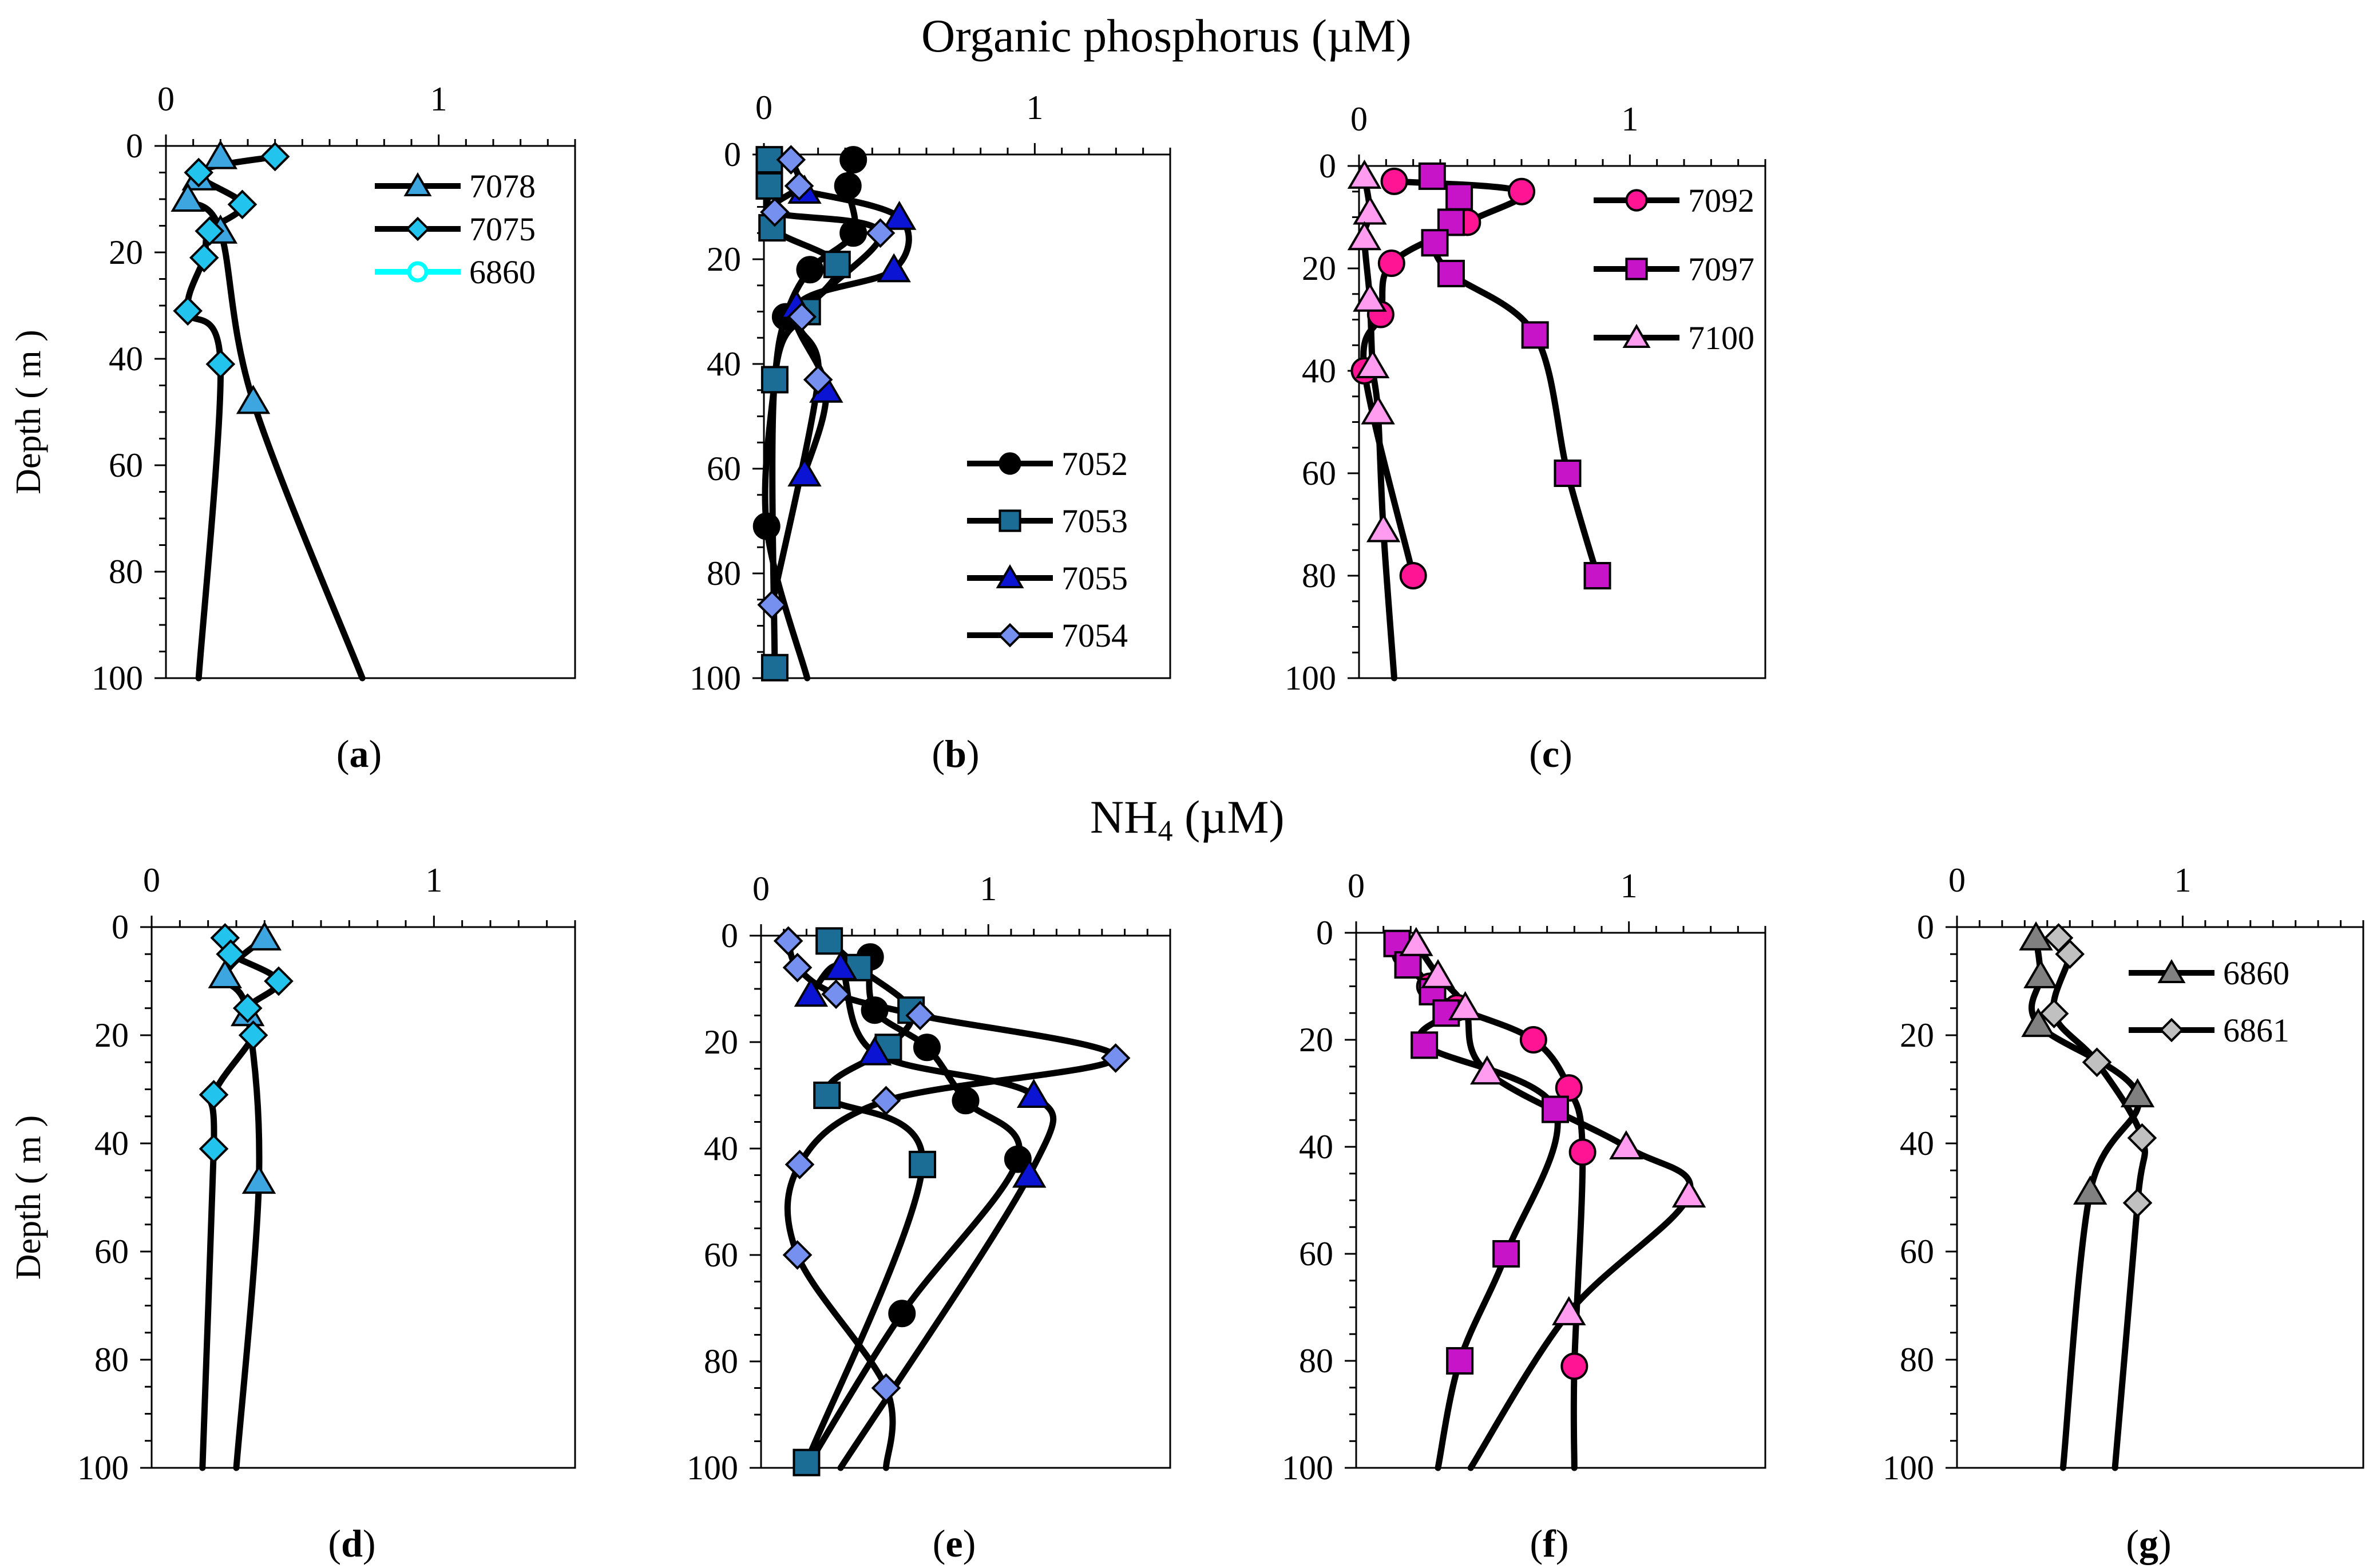  What do you see at coordinates (1165, 831) in the screenshot?
I see `bottom-heading-sub: 4` at bounding box center [1165, 831].